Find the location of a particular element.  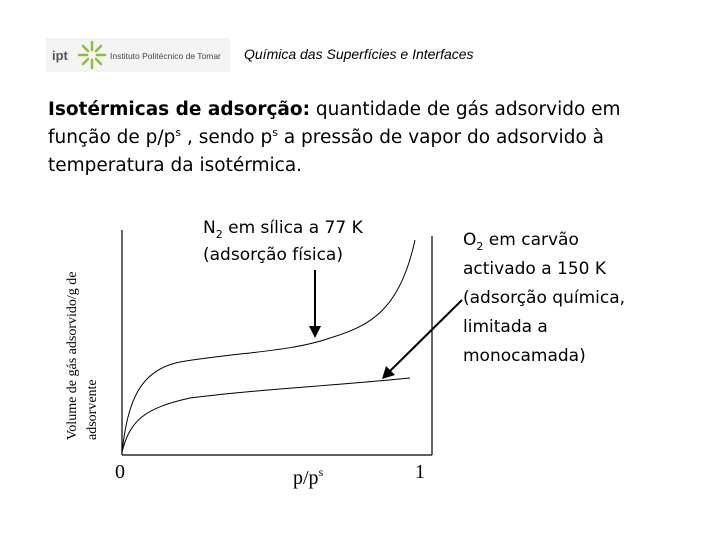

n2-label: N2 em sílica a 77 K is located at coordinates (283, 229).